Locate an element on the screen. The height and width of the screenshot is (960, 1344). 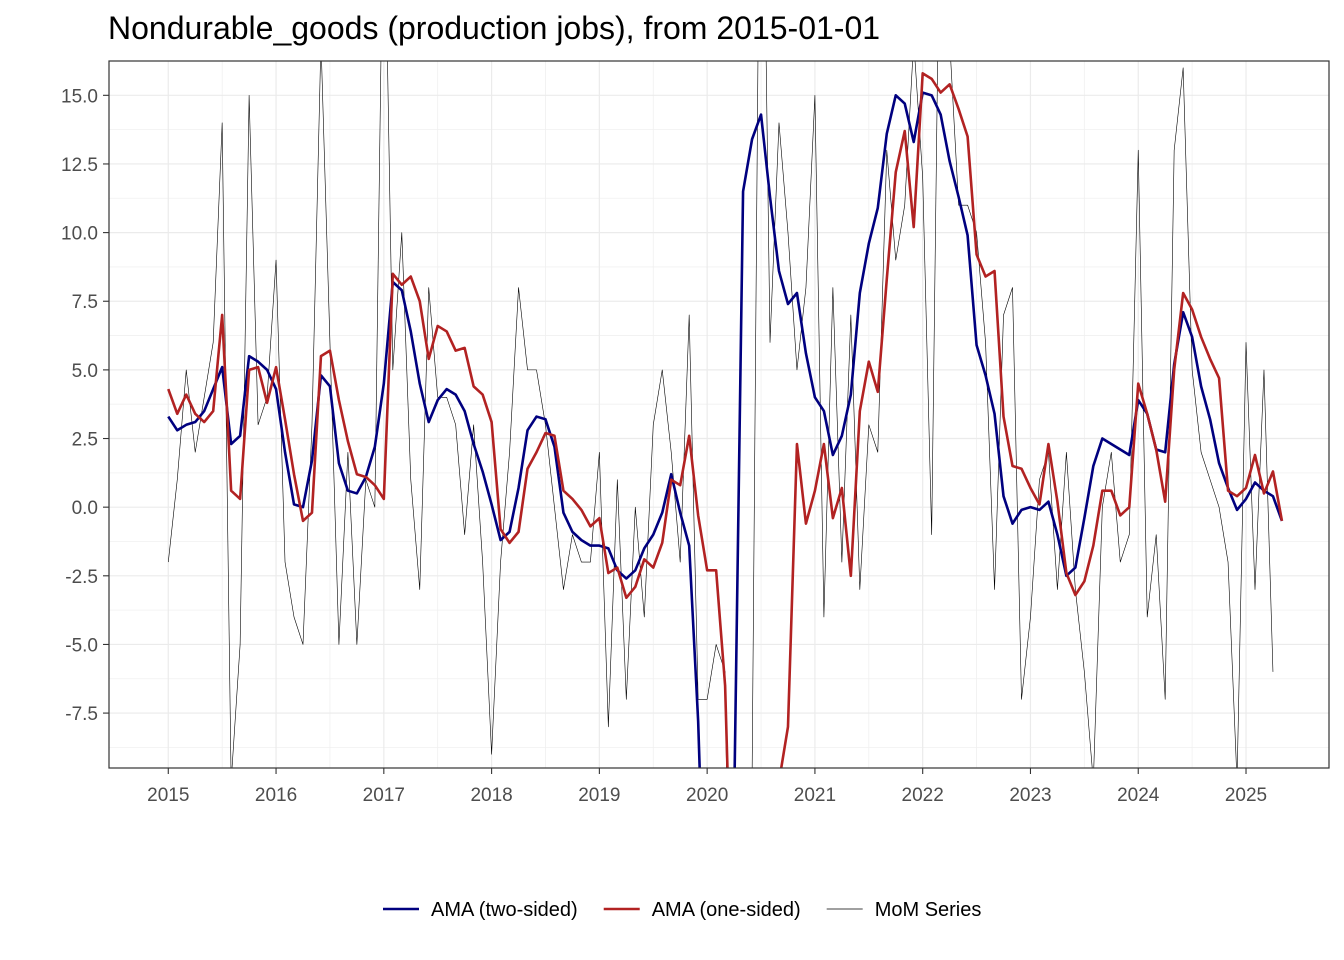
legend: AMA (two-sided) AMA (one-sided) MoM Series is located at coordinates (682, 910).